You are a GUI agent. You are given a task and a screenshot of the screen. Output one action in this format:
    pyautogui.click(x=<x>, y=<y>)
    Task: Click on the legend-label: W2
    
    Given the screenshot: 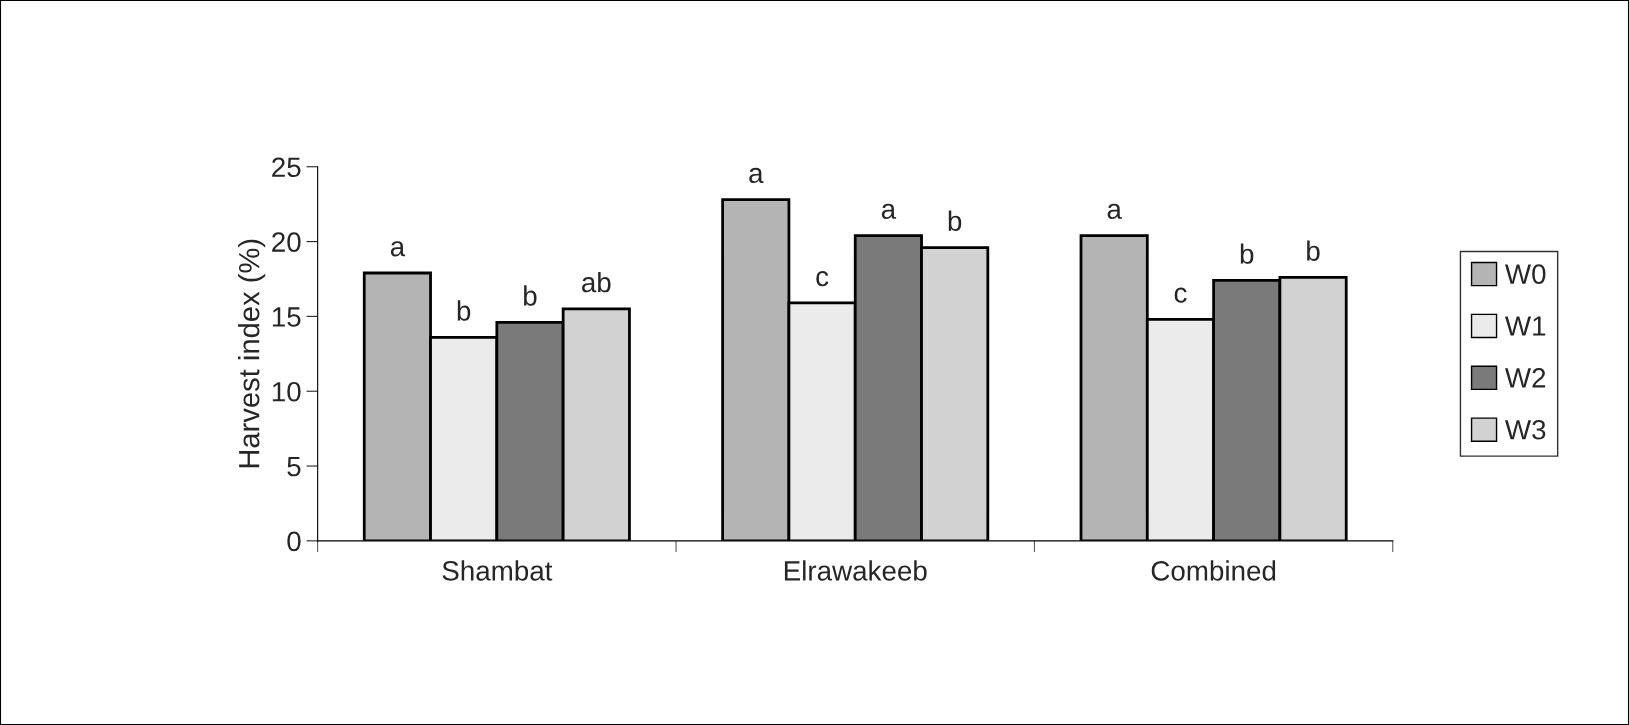 What is the action you would take?
    pyautogui.click(x=1525, y=378)
    